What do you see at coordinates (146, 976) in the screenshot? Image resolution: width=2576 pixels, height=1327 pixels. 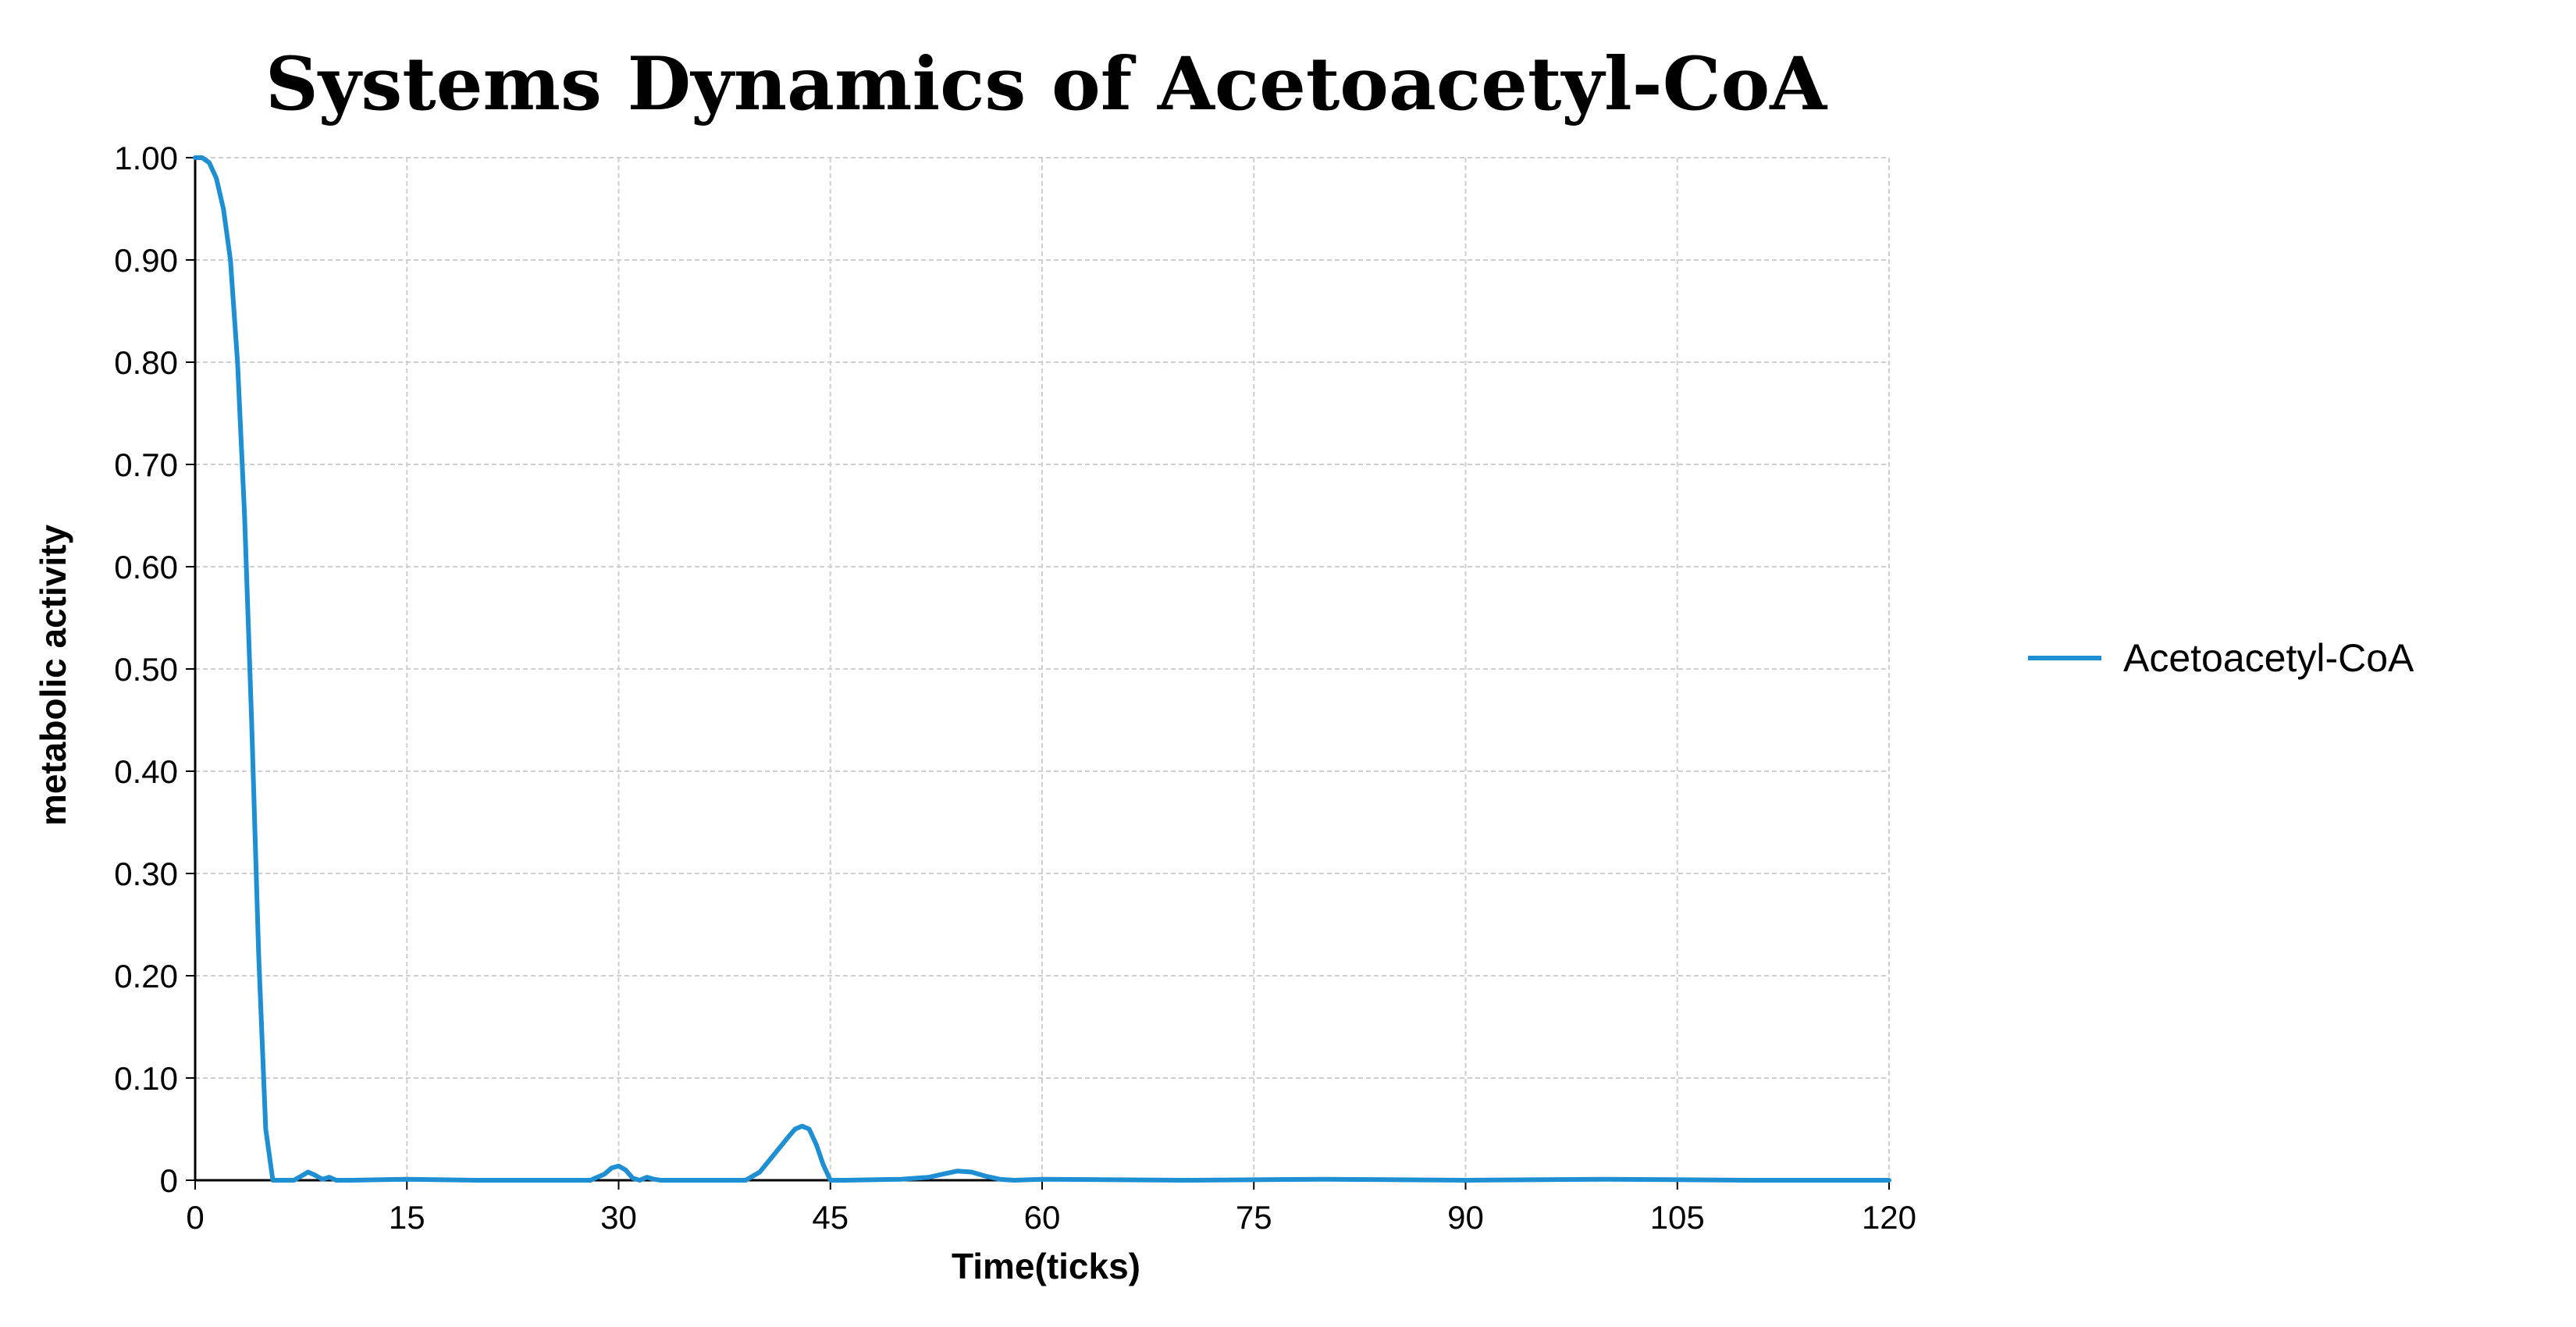 I see `y-tick-label: 0.20` at bounding box center [146, 976].